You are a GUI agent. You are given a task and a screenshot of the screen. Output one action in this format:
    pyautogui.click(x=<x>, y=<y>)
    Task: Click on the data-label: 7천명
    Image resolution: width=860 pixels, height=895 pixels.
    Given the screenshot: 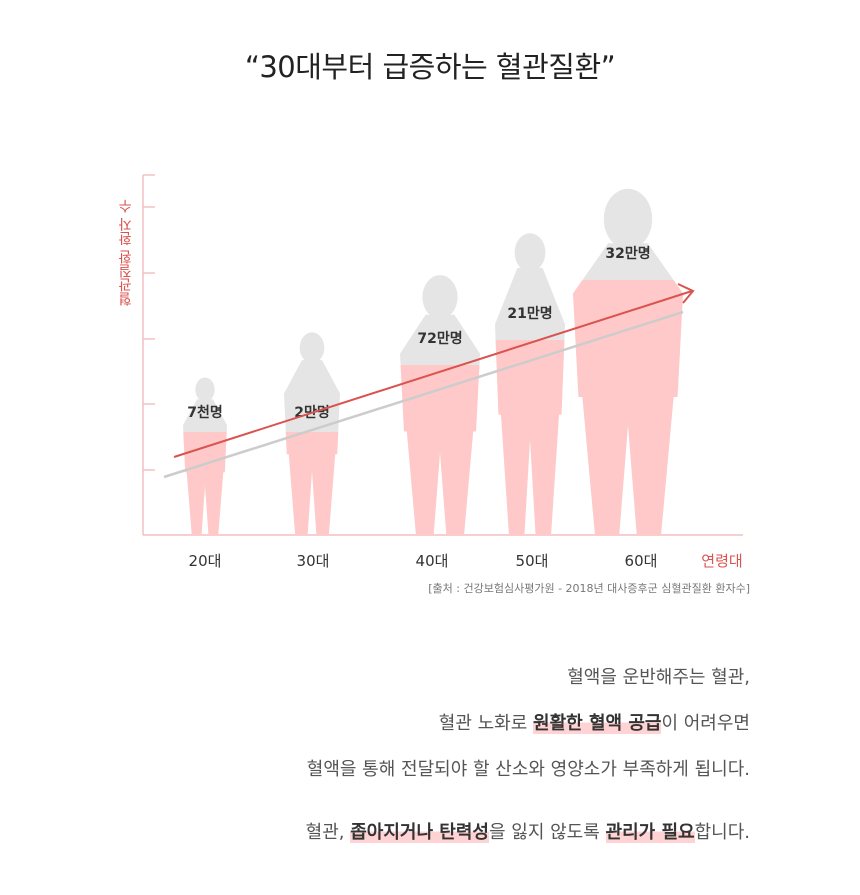 What is the action you would take?
    pyautogui.click(x=205, y=412)
    